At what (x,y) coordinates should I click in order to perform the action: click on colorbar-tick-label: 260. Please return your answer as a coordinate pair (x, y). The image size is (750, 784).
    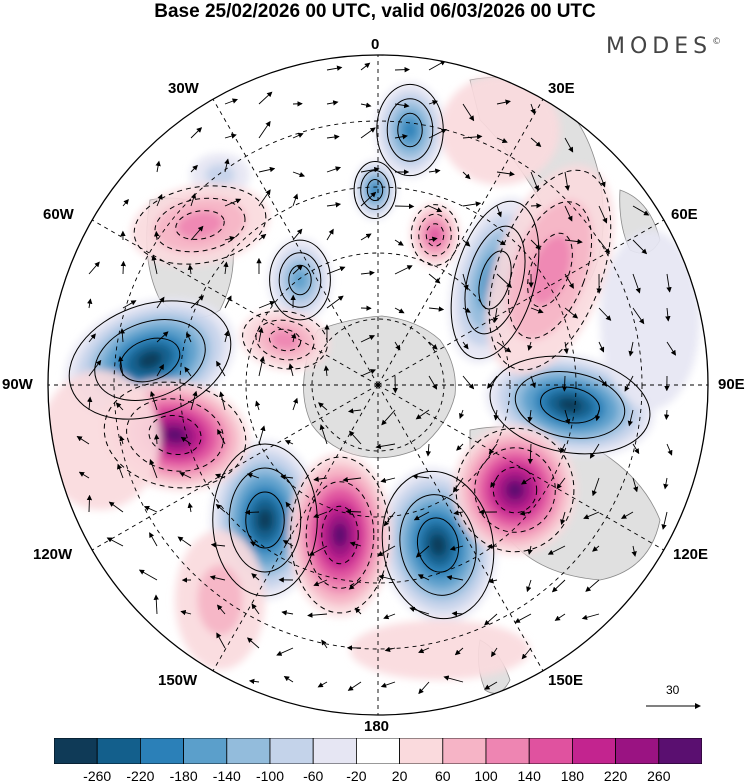
    Looking at the image, I should click on (658, 776).